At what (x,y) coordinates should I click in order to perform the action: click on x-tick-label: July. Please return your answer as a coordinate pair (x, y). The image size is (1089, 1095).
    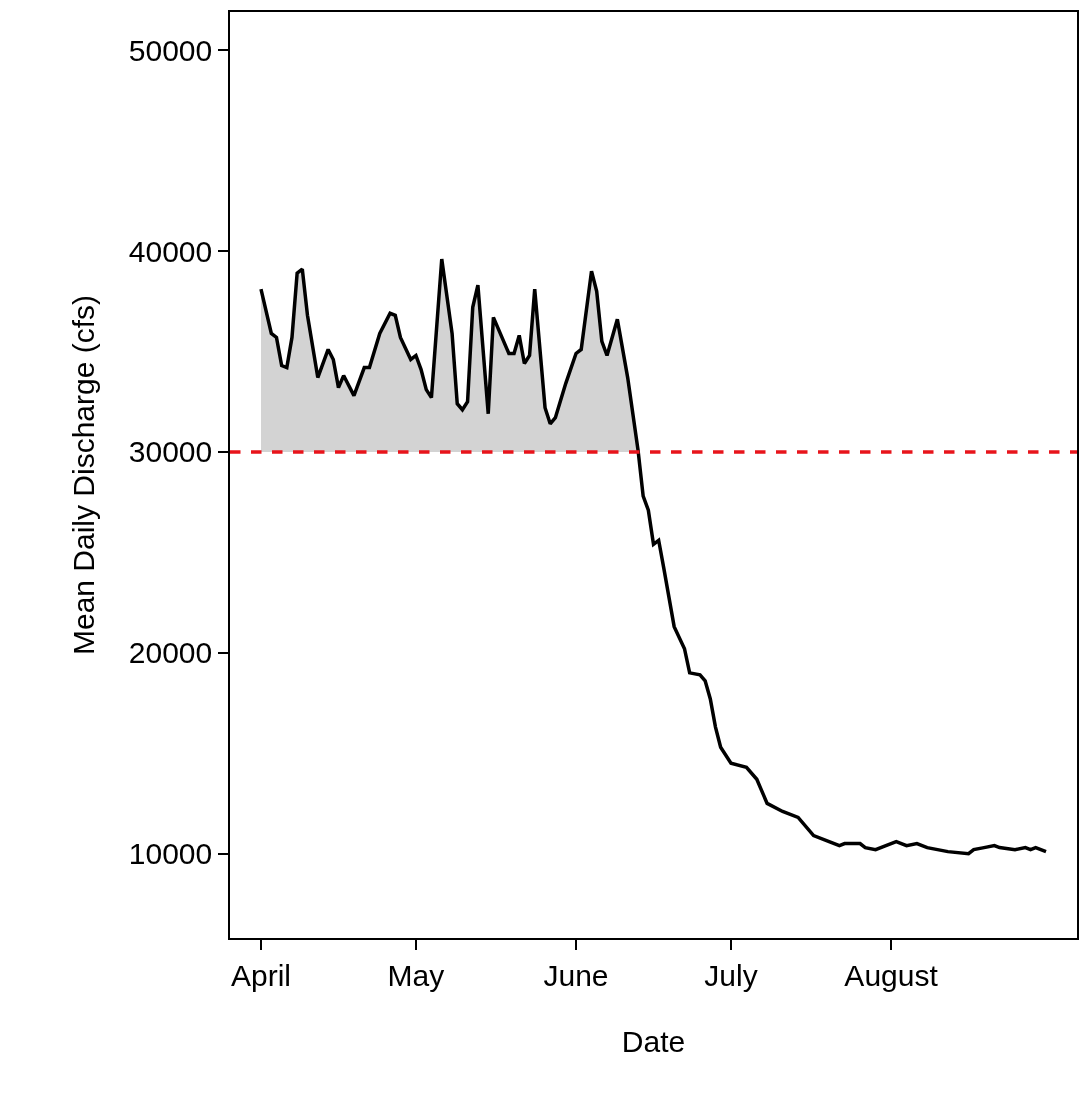
    Looking at the image, I should click on (731, 975).